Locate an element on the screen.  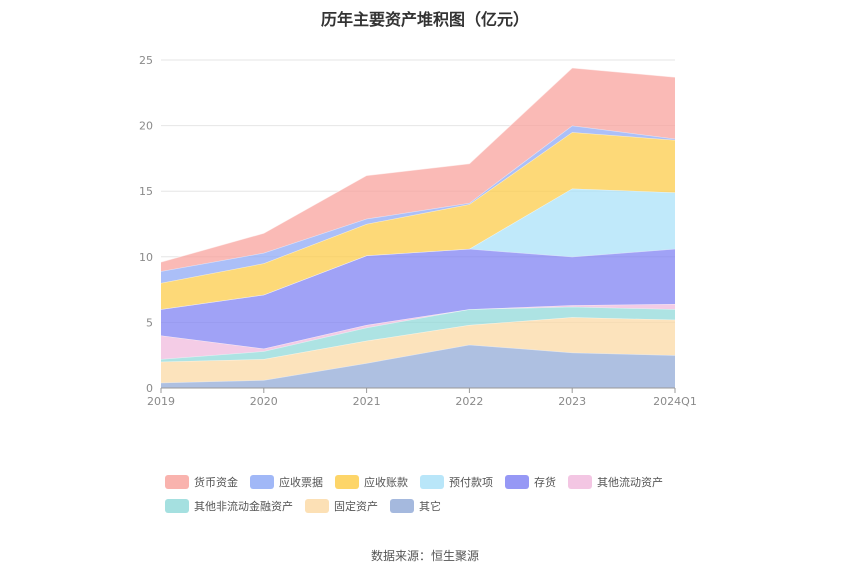
legend-swatch-other-noncurrent-financial-assets is located at coordinates (177, 505).